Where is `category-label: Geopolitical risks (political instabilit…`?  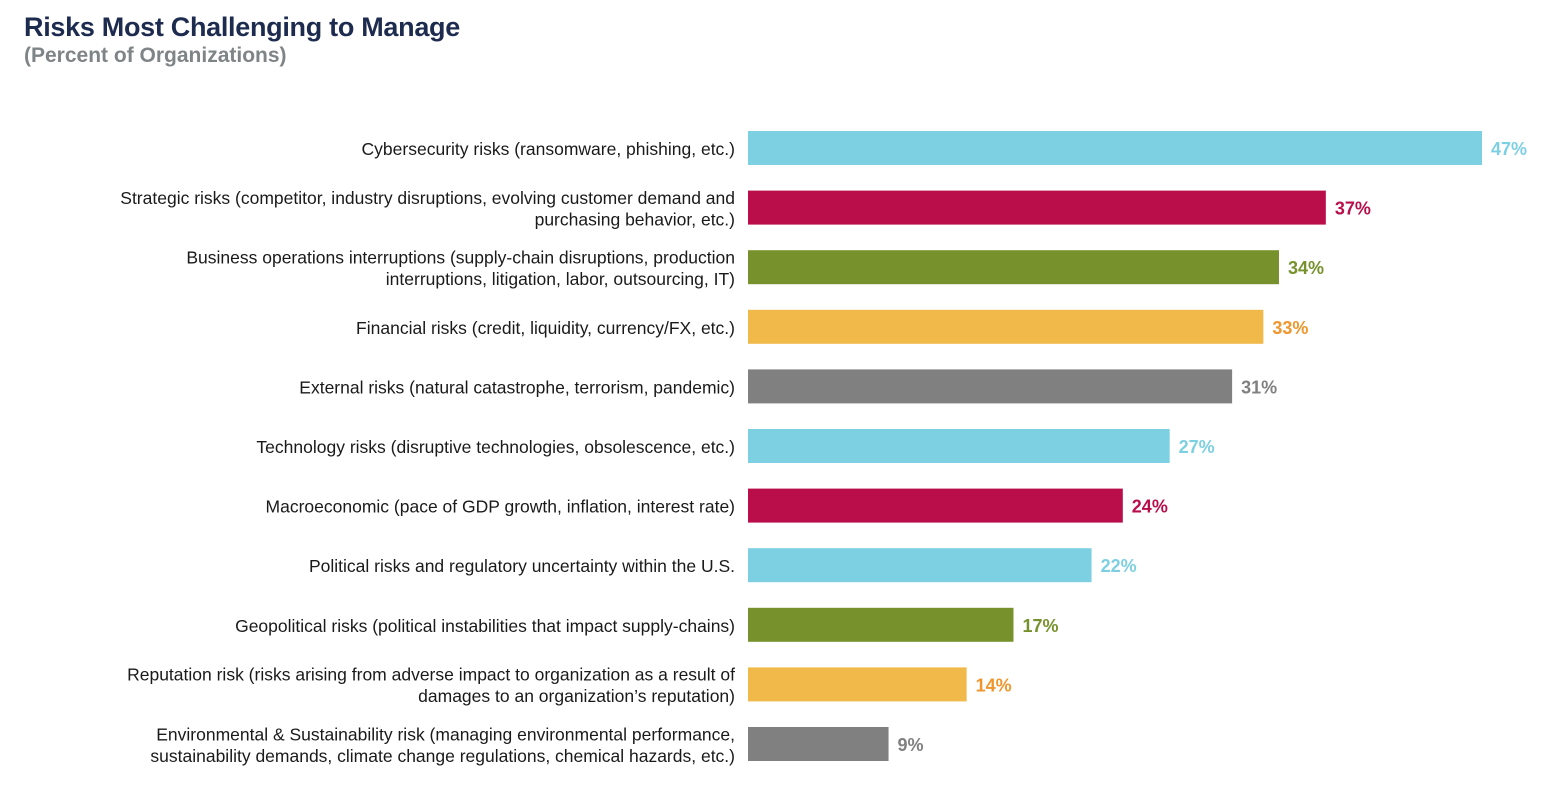 category-label: Geopolitical risks (political instabilit… is located at coordinates (485, 626).